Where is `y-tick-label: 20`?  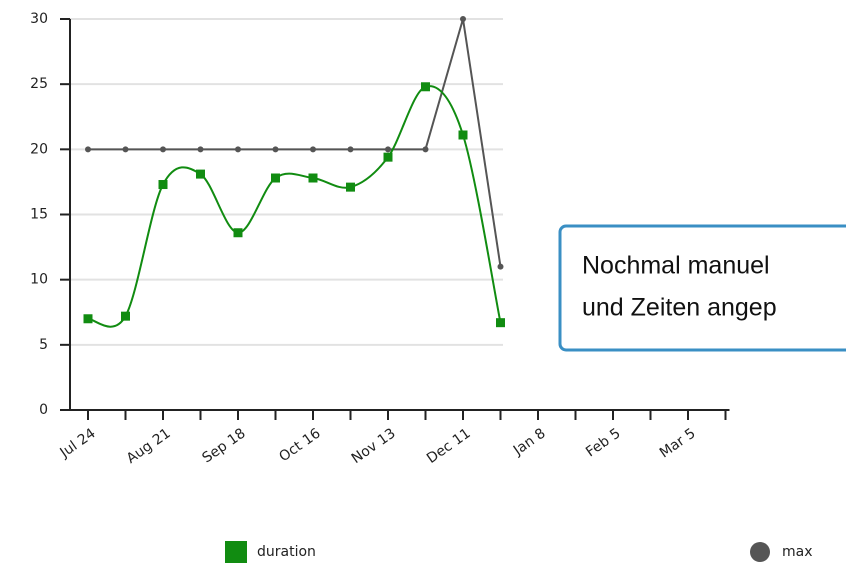
y-tick-label: 20 is located at coordinates (39, 149).